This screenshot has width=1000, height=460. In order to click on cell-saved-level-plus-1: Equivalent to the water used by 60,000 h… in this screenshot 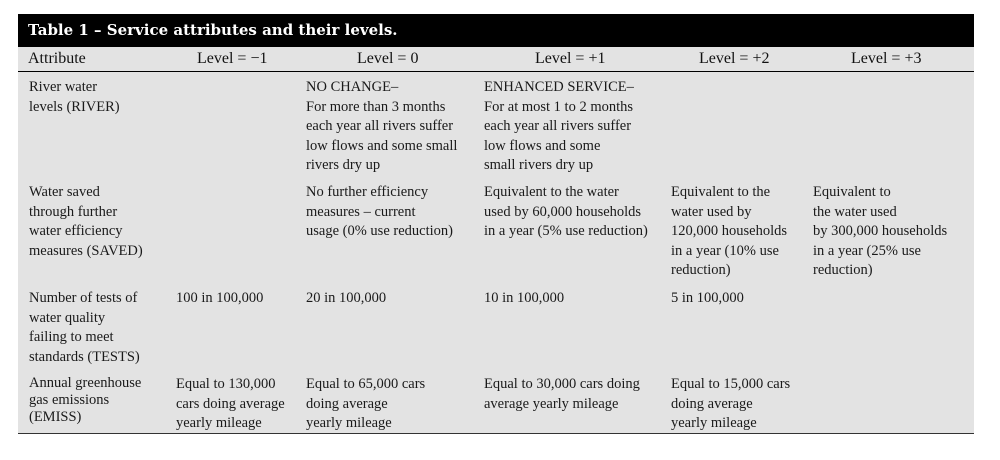, I will do `click(566, 211)`.